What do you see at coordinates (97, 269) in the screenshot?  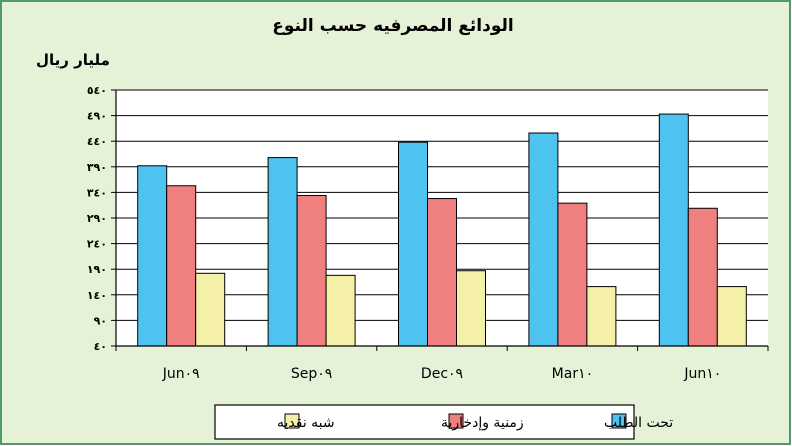 I see `y-tick-label: ١٩٠` at bounding box center [97, 269].